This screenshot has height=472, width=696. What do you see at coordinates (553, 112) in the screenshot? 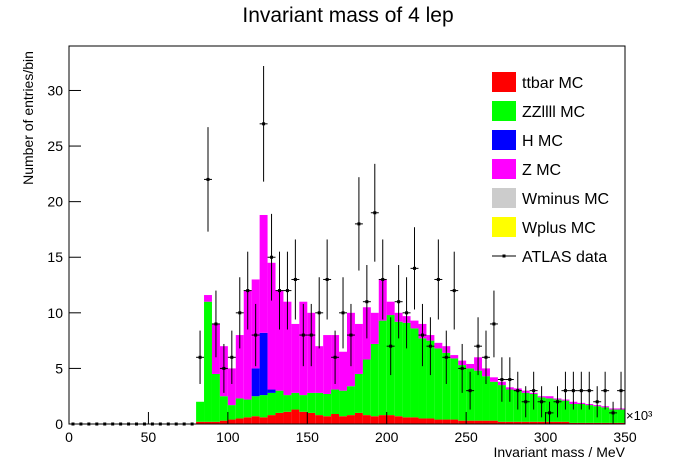
I see `legend-label: ZZllll MC` at bounding box center [553, 112].